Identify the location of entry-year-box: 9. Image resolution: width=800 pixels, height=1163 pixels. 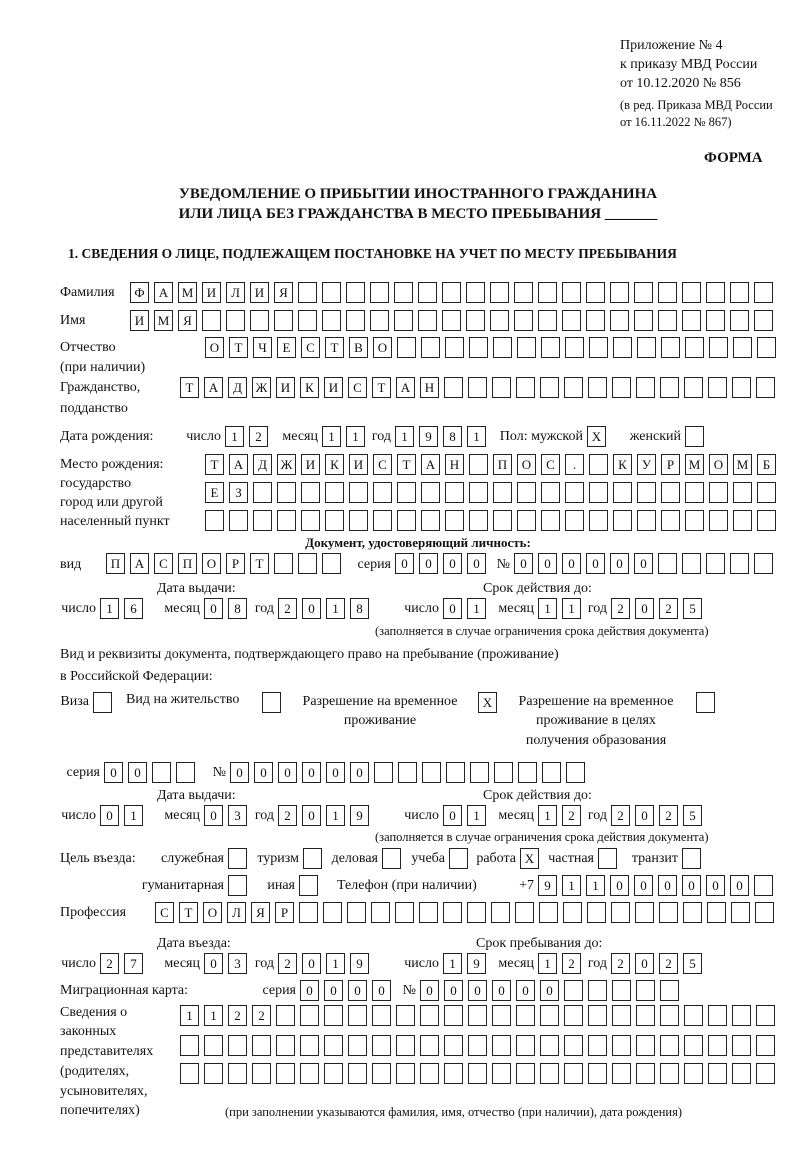
(359, 963).